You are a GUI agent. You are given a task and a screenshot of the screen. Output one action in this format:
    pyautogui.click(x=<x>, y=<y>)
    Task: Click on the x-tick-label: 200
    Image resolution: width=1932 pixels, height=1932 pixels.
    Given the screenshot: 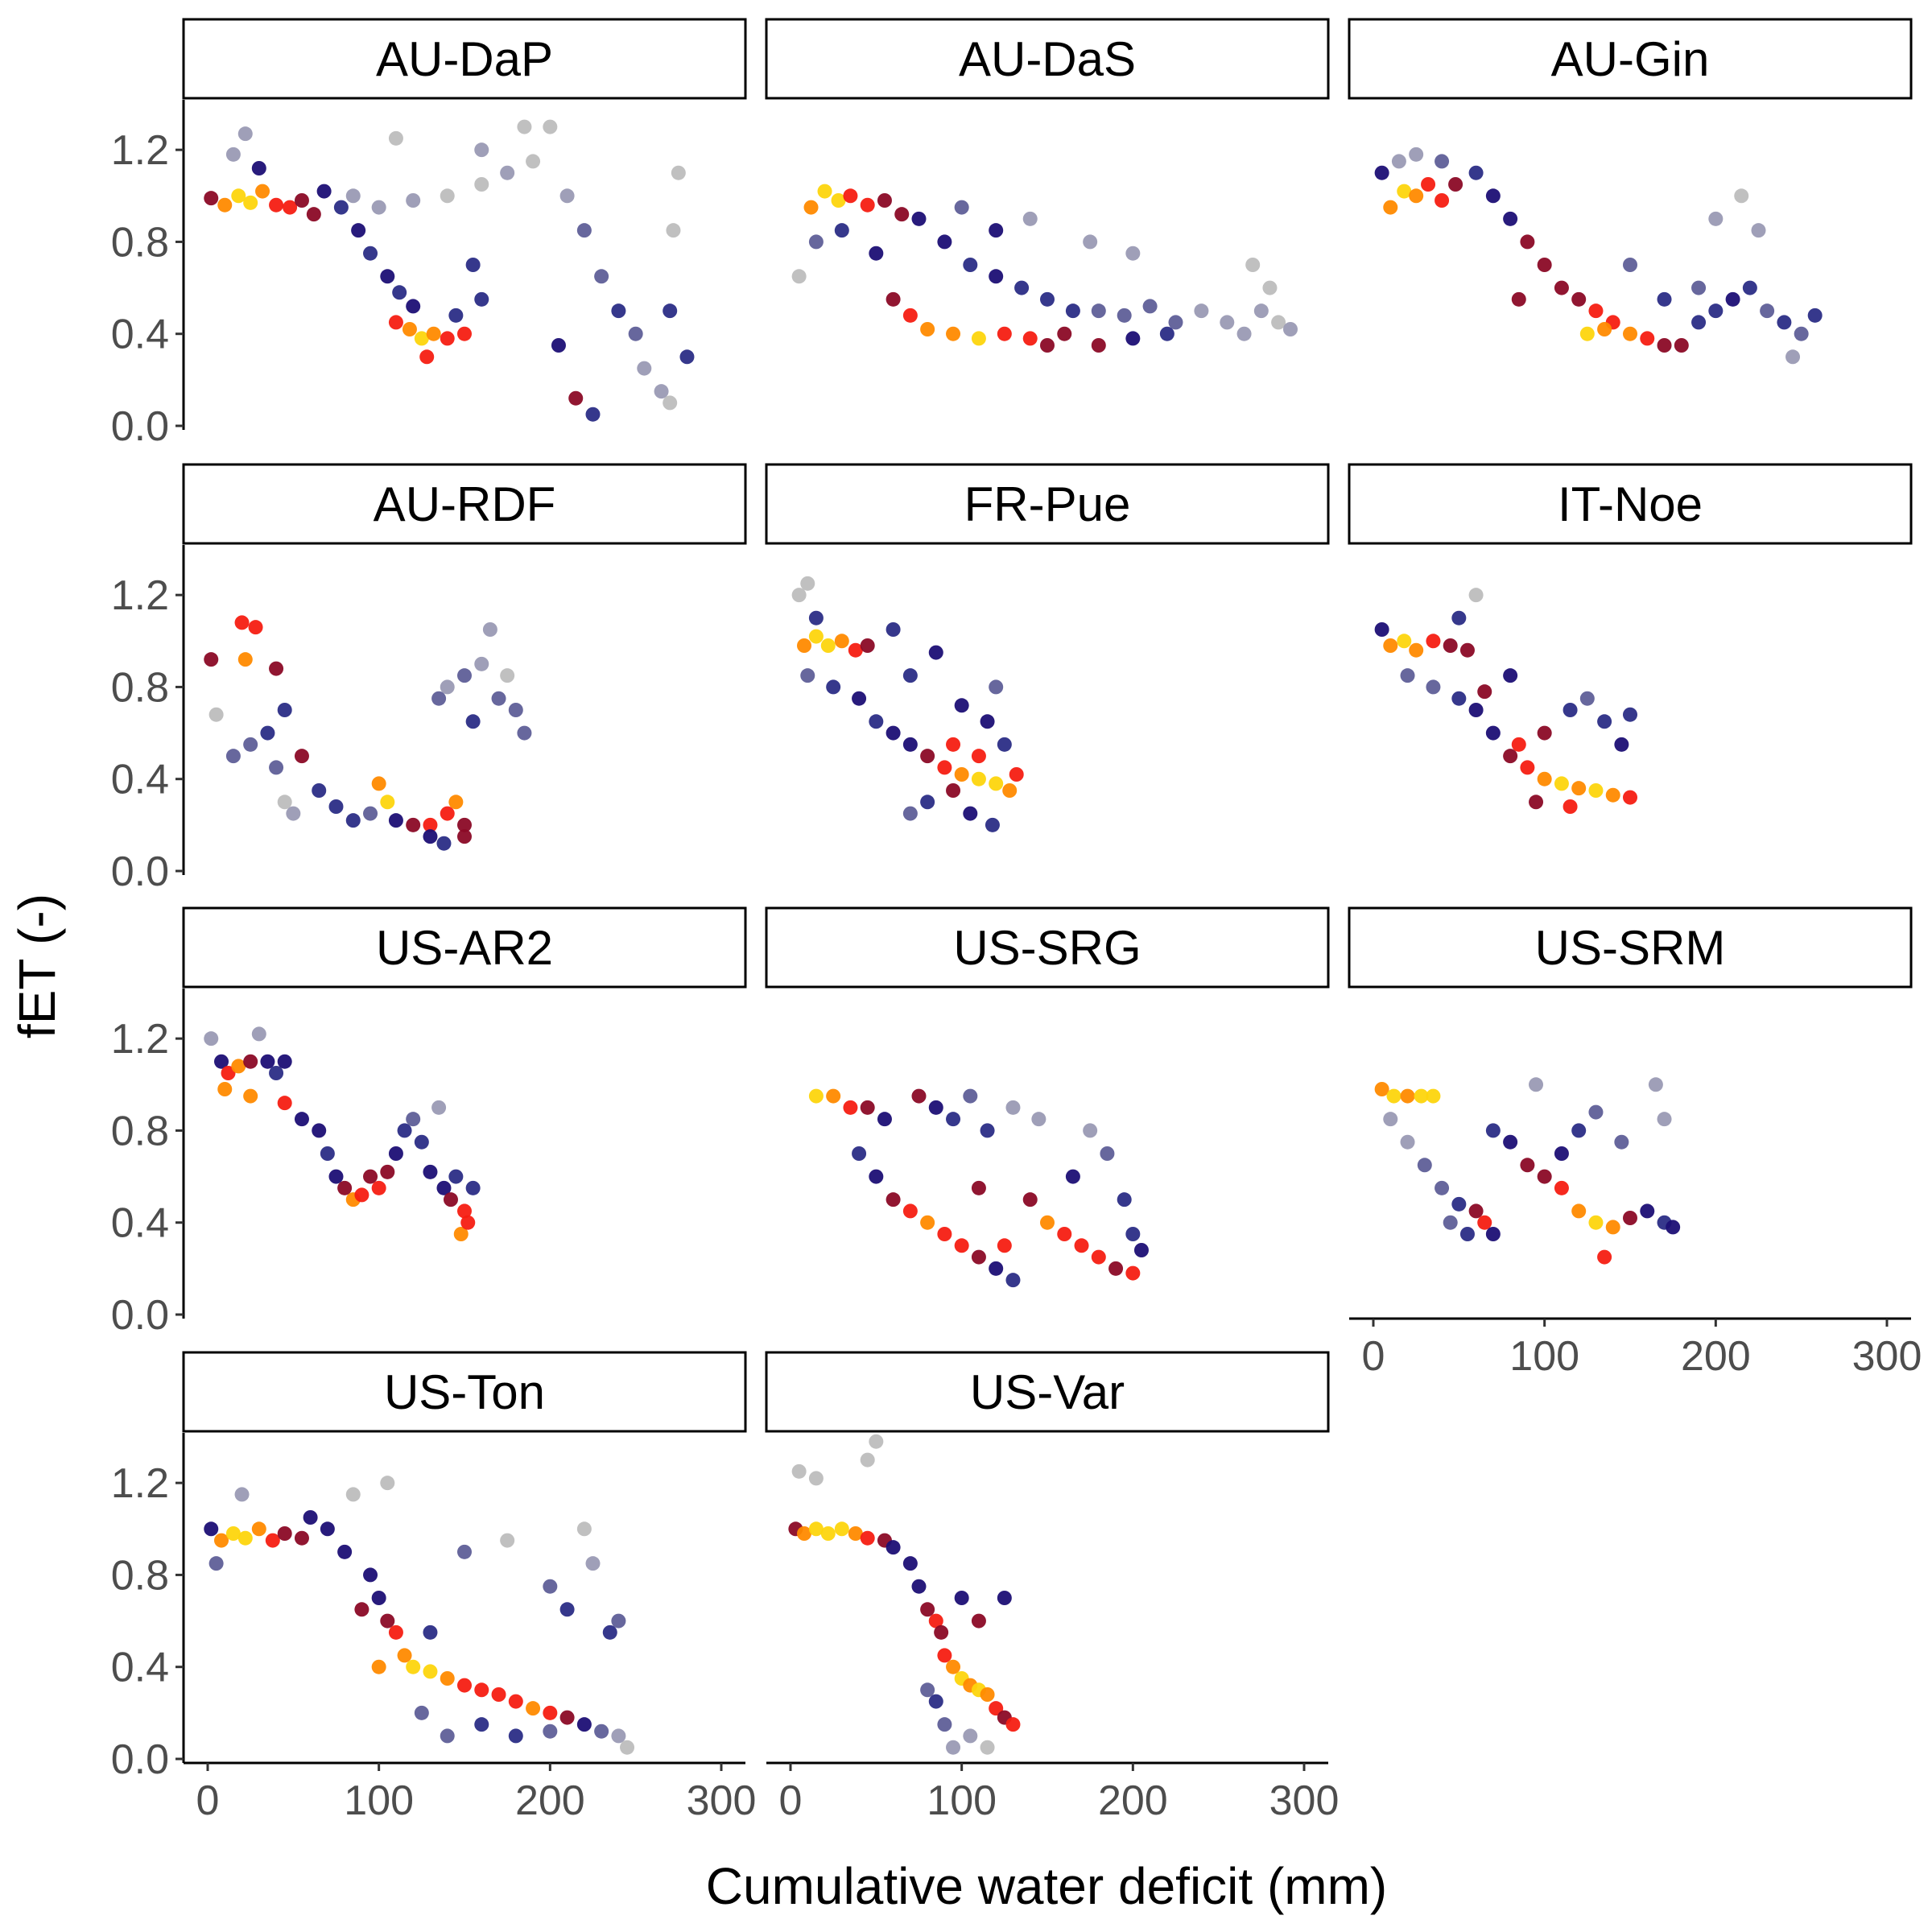 What is the action you would take?
    pyautogui.click(x=1716, y=1356)
    